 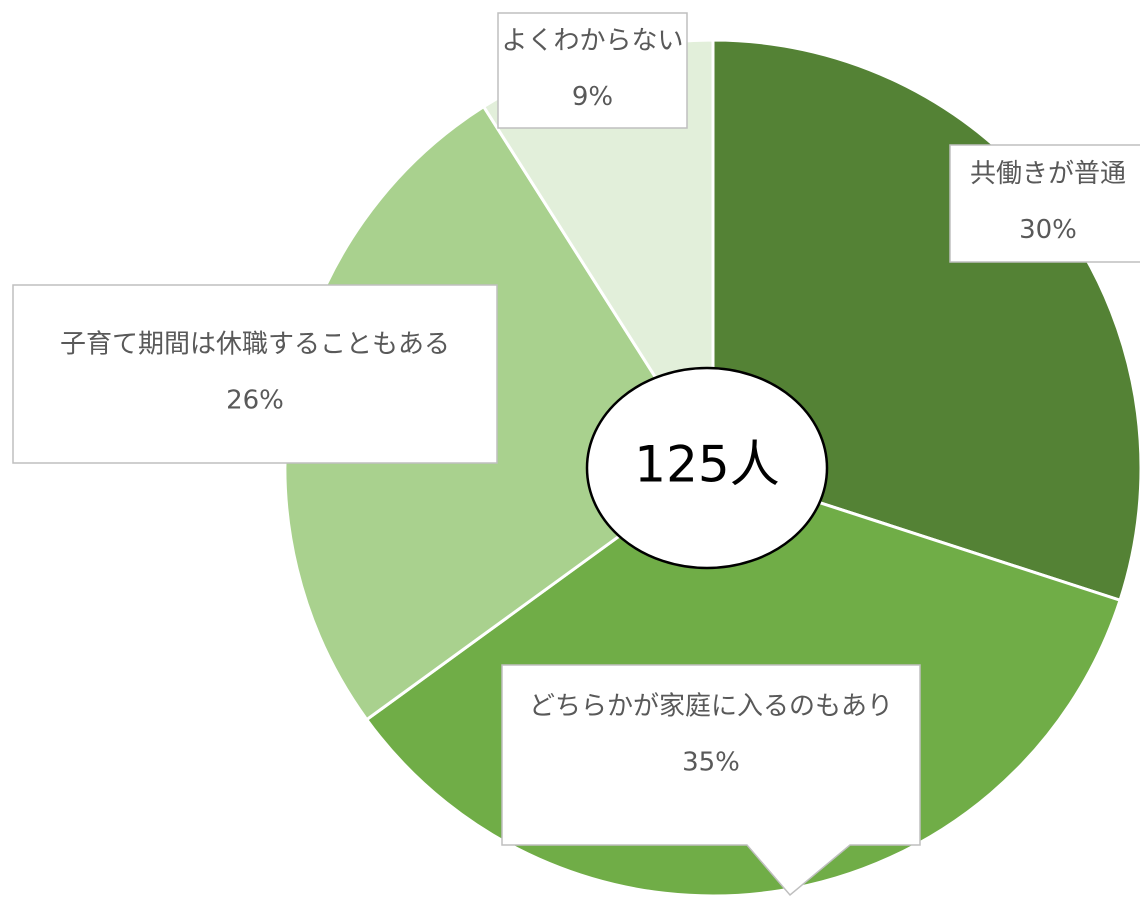 What do you see at coordinates (1048, 174) in the screenshot?
I see `label-category: 共働きが普通` at bounding box center [1048, 174].